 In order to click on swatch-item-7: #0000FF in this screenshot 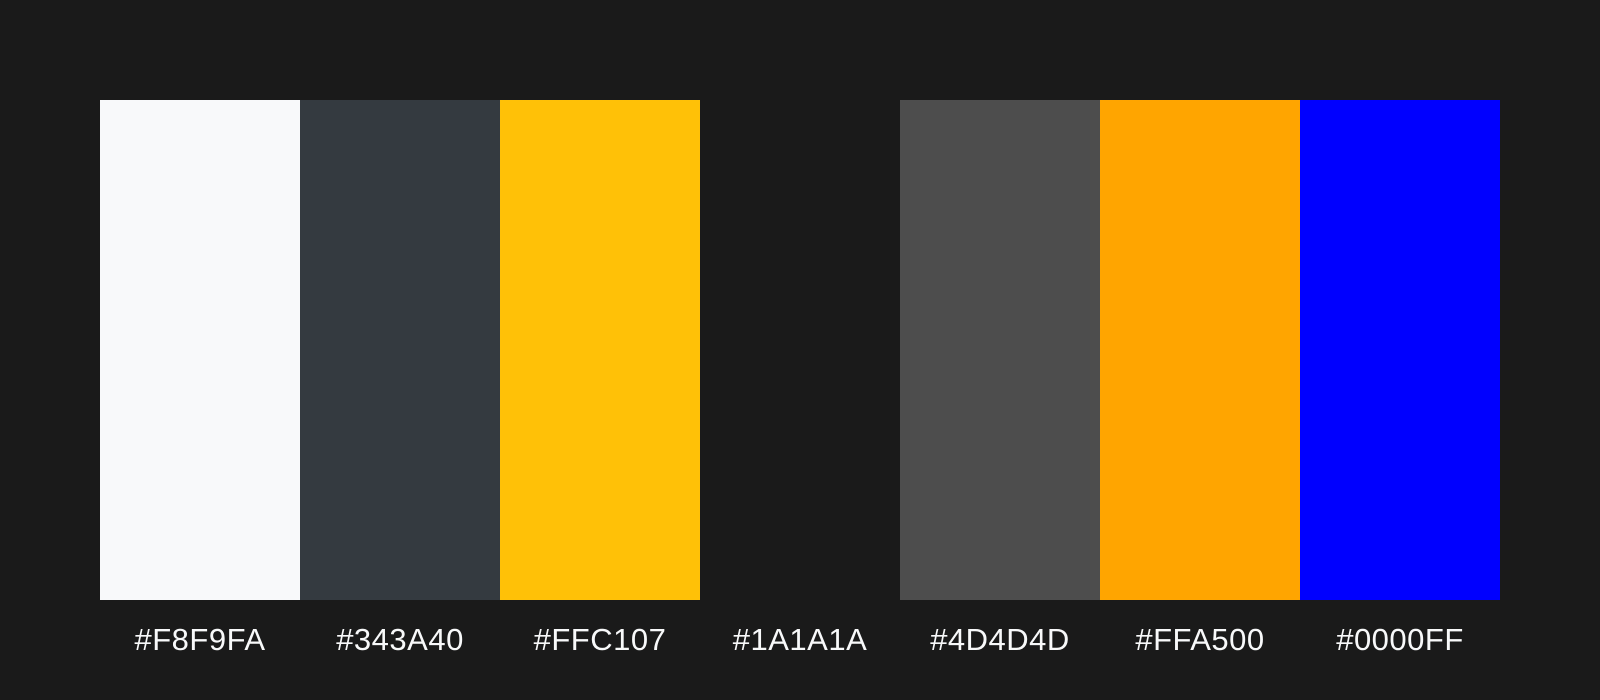, I will do `click(1400, 380)`.